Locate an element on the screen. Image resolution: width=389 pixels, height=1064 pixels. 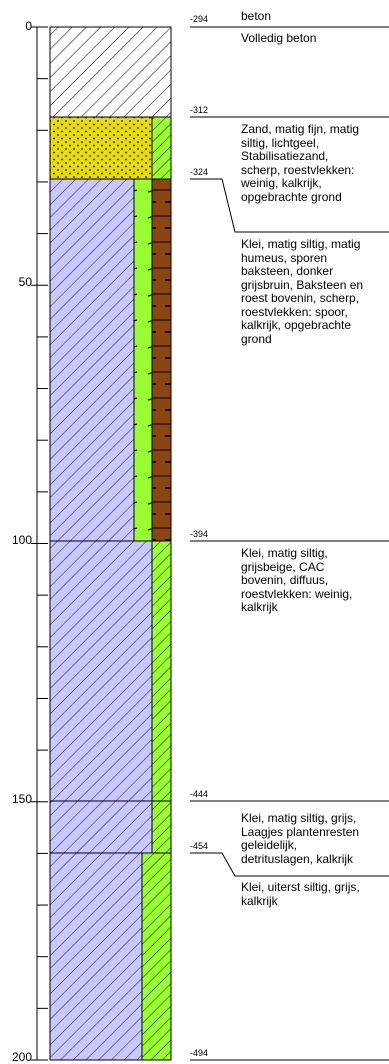
depth-tick-label: 50 is located at coordinates (25, 282).